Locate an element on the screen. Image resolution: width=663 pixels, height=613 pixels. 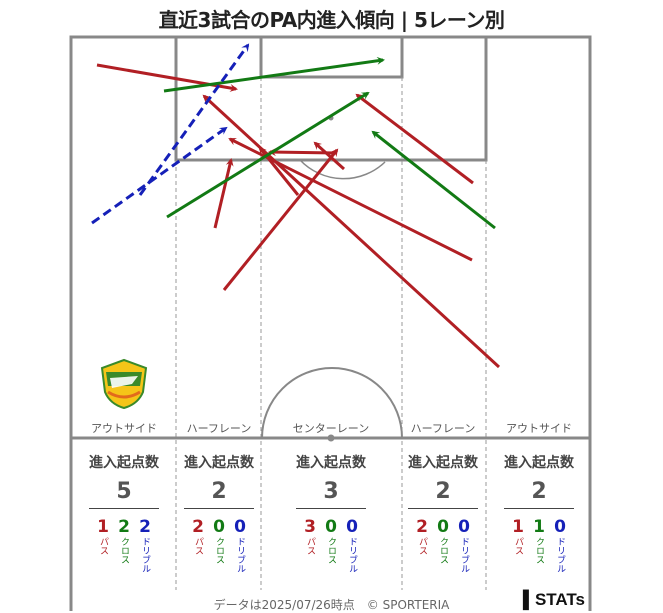
lane-name-center: センターレーン is located at coordinates (331, 428).